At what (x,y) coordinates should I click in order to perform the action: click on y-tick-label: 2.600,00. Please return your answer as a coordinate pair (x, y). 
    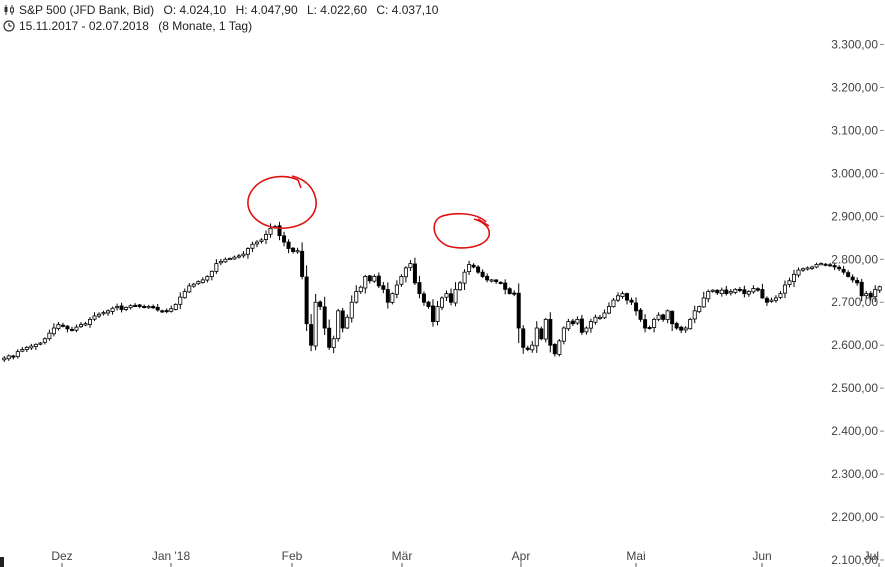
    Looking at the image, I should click on (854, 345).